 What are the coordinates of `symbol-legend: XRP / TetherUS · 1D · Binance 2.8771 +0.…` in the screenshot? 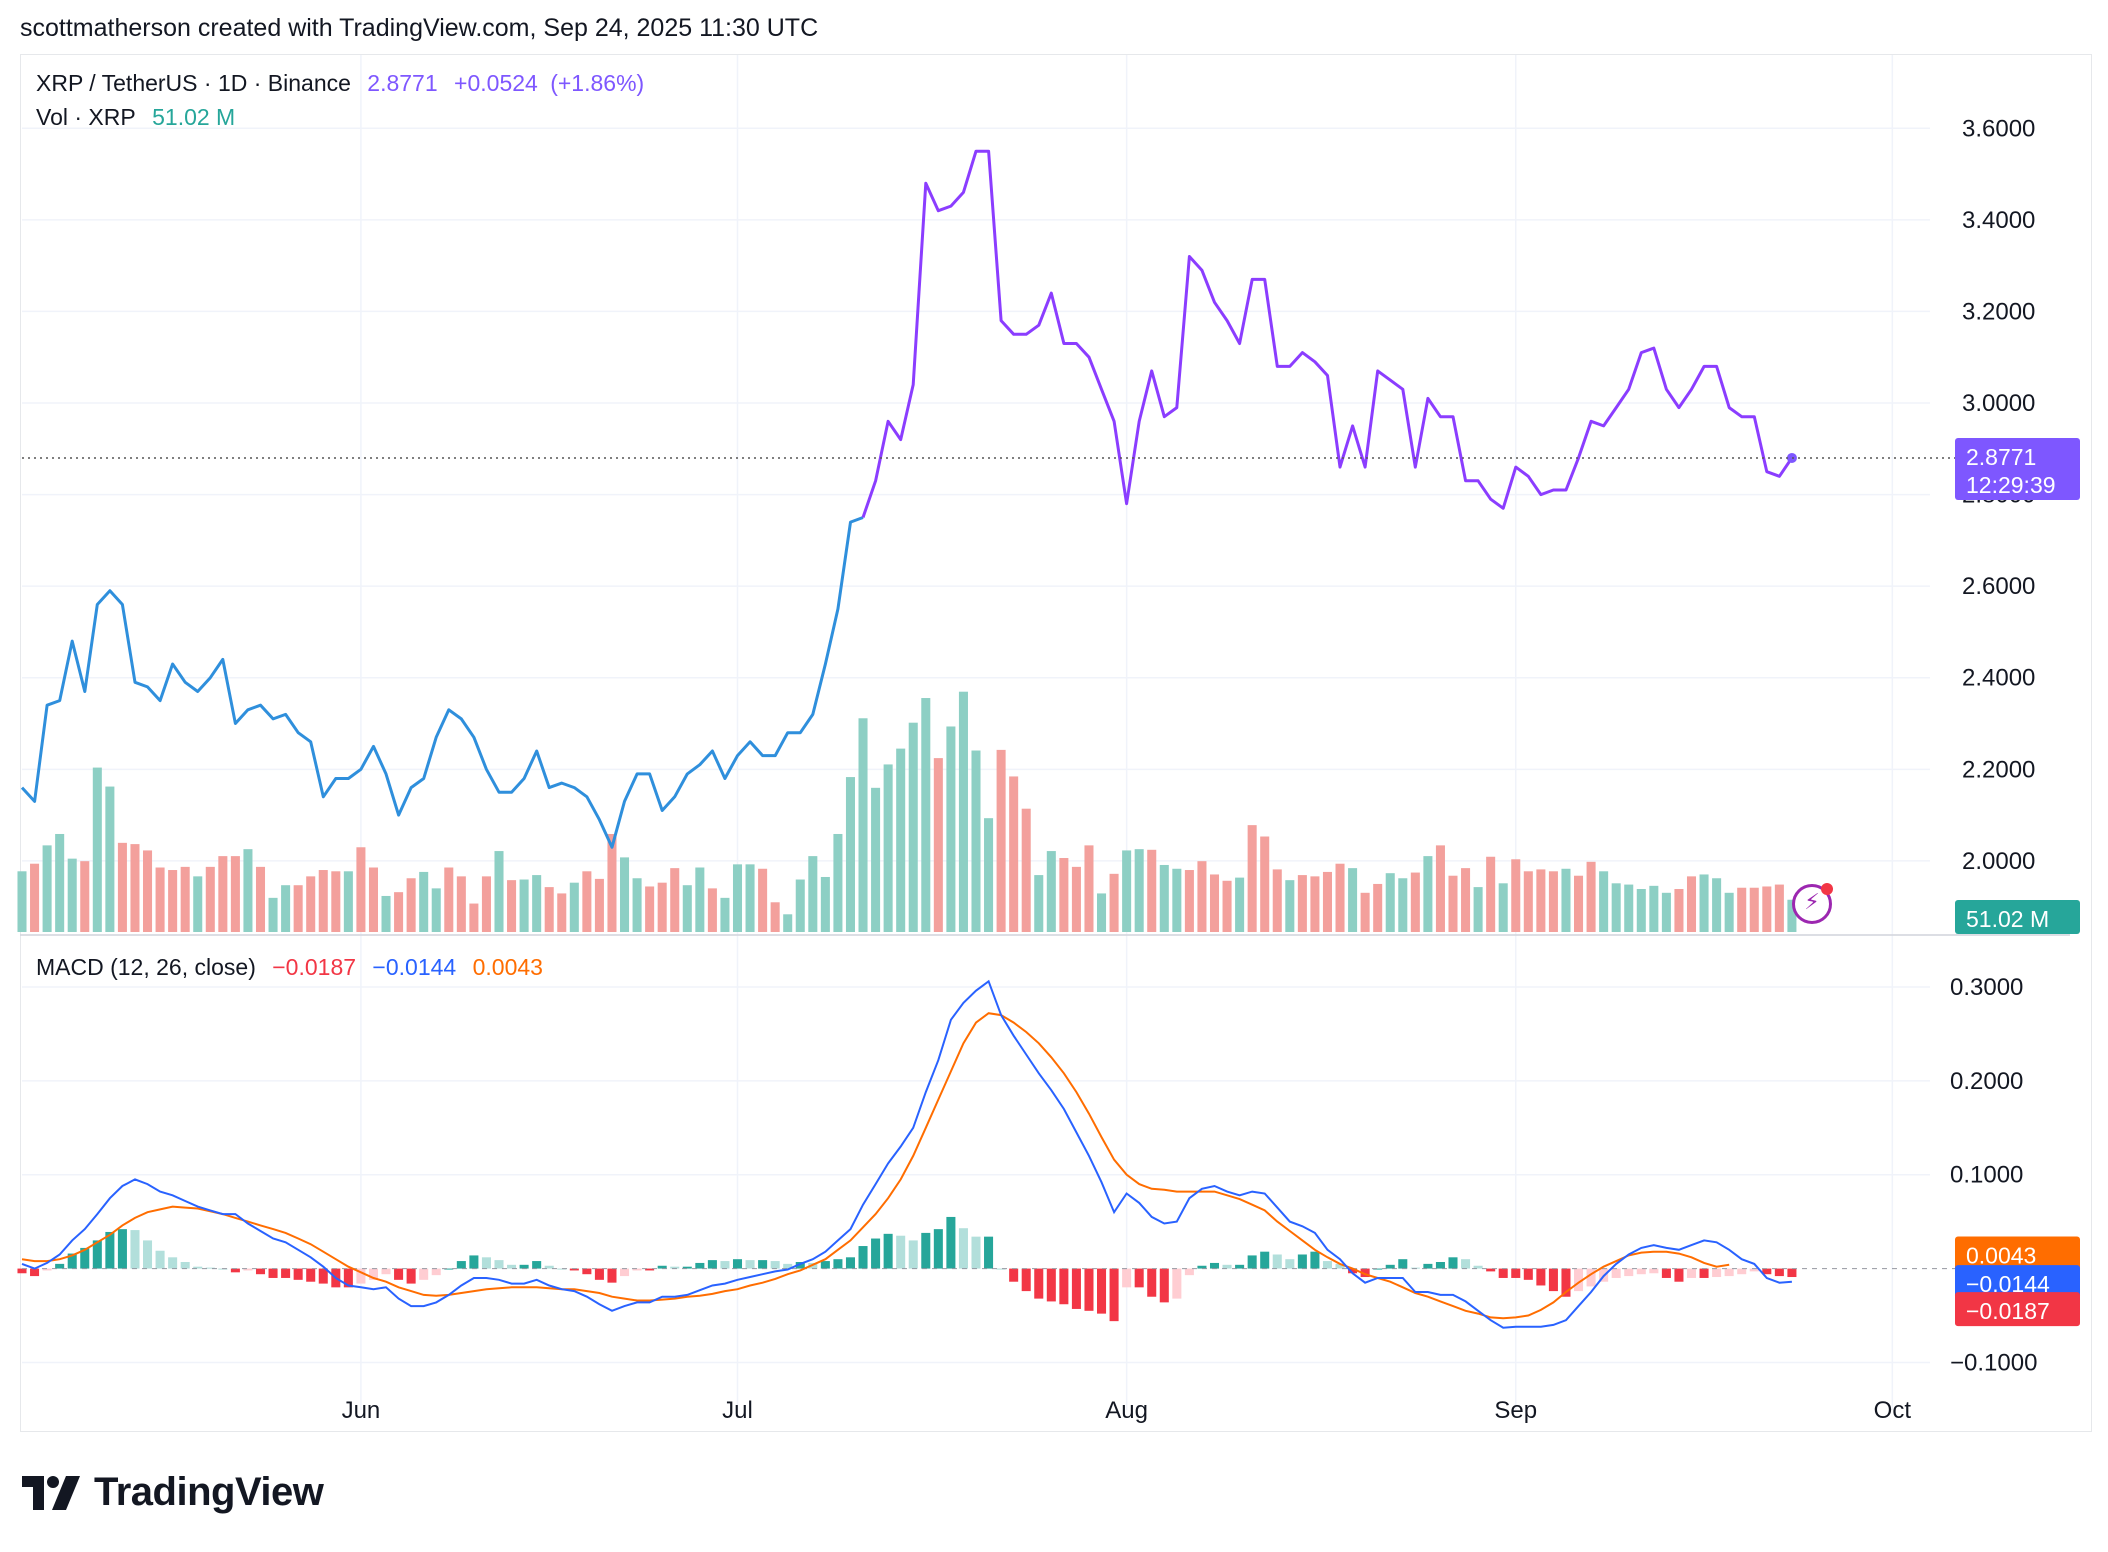 It's located at (345, 83).